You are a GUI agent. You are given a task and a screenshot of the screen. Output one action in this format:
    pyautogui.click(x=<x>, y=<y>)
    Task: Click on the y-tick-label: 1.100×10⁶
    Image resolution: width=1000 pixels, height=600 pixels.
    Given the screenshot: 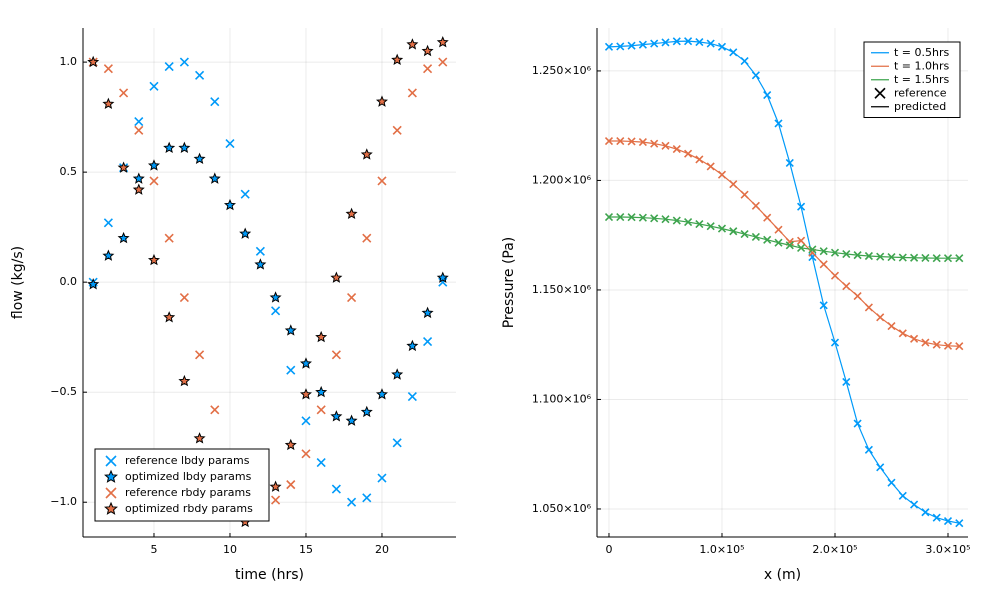 What is the action you would take?
    pyautogui.click(x=562, y=398)
    